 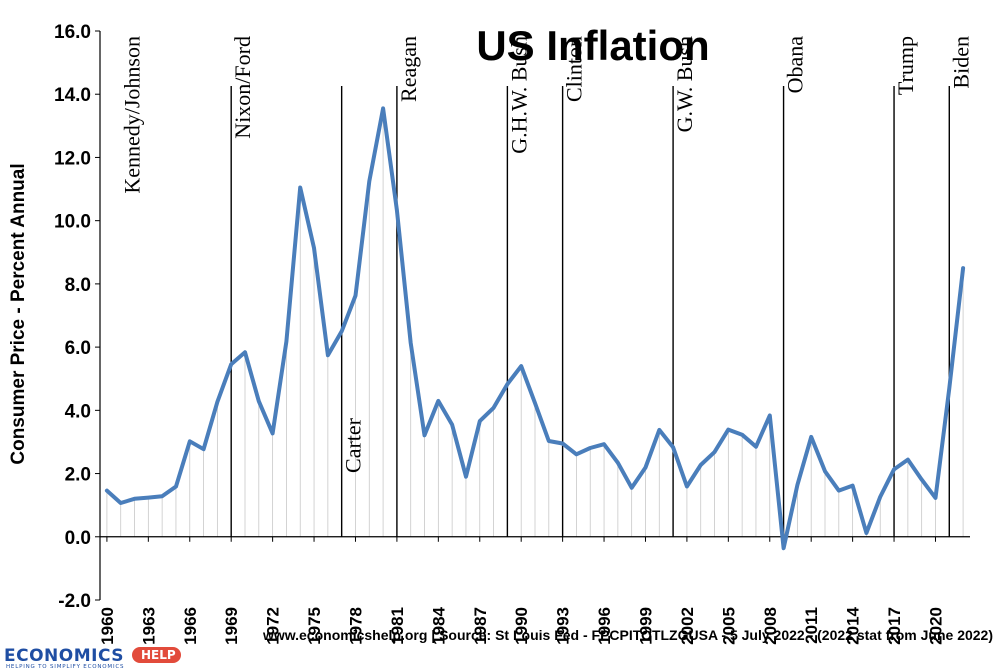 What do you see at coordinates (687, 626) in the screenshot?
I see `x-tick-label-2002: 2002` at bounding box center [687, 626].